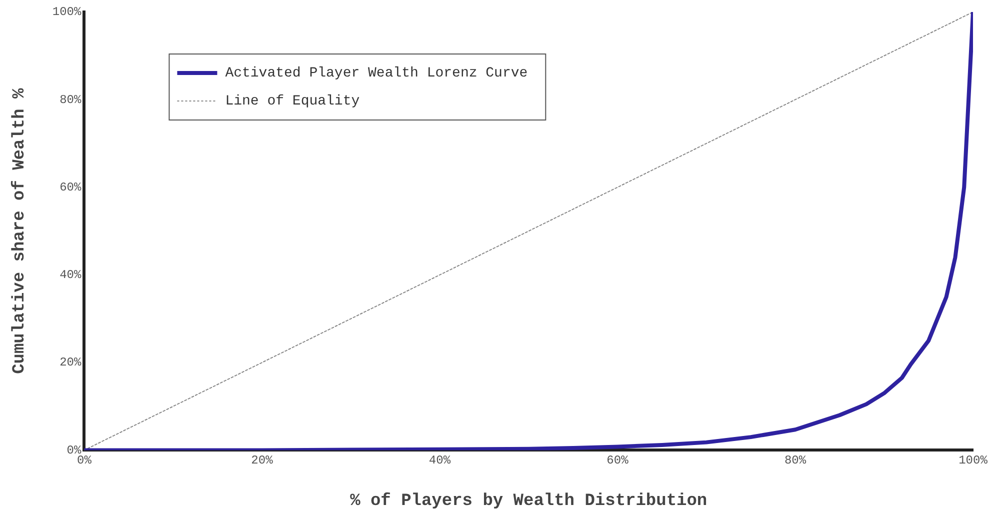 The width and height of the screenshot is (993, 520). Describe the element at coordinates (376, 74) in the screenshot. I see `legend-label: Activated Player Wealth Lorenz Curve` at that location.